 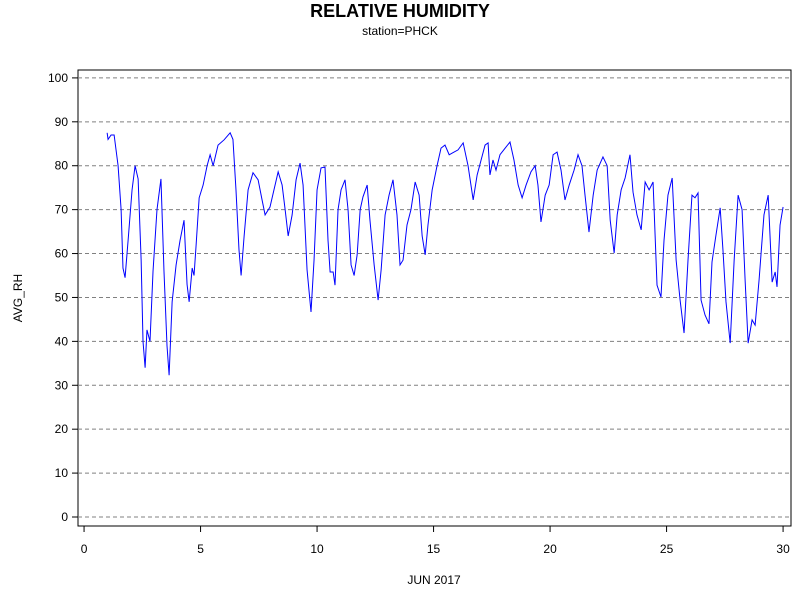 I want to click on x-axis-label: JUN 2017, so click(x=434, y=580).